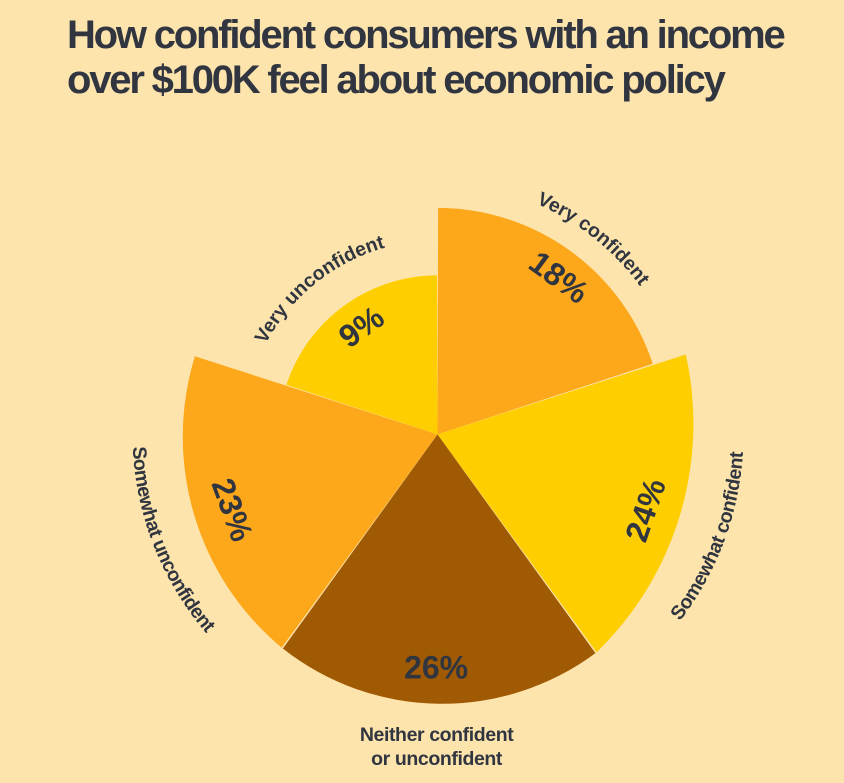  I want to click on svg-text: Neither confident, so click(437, 735).